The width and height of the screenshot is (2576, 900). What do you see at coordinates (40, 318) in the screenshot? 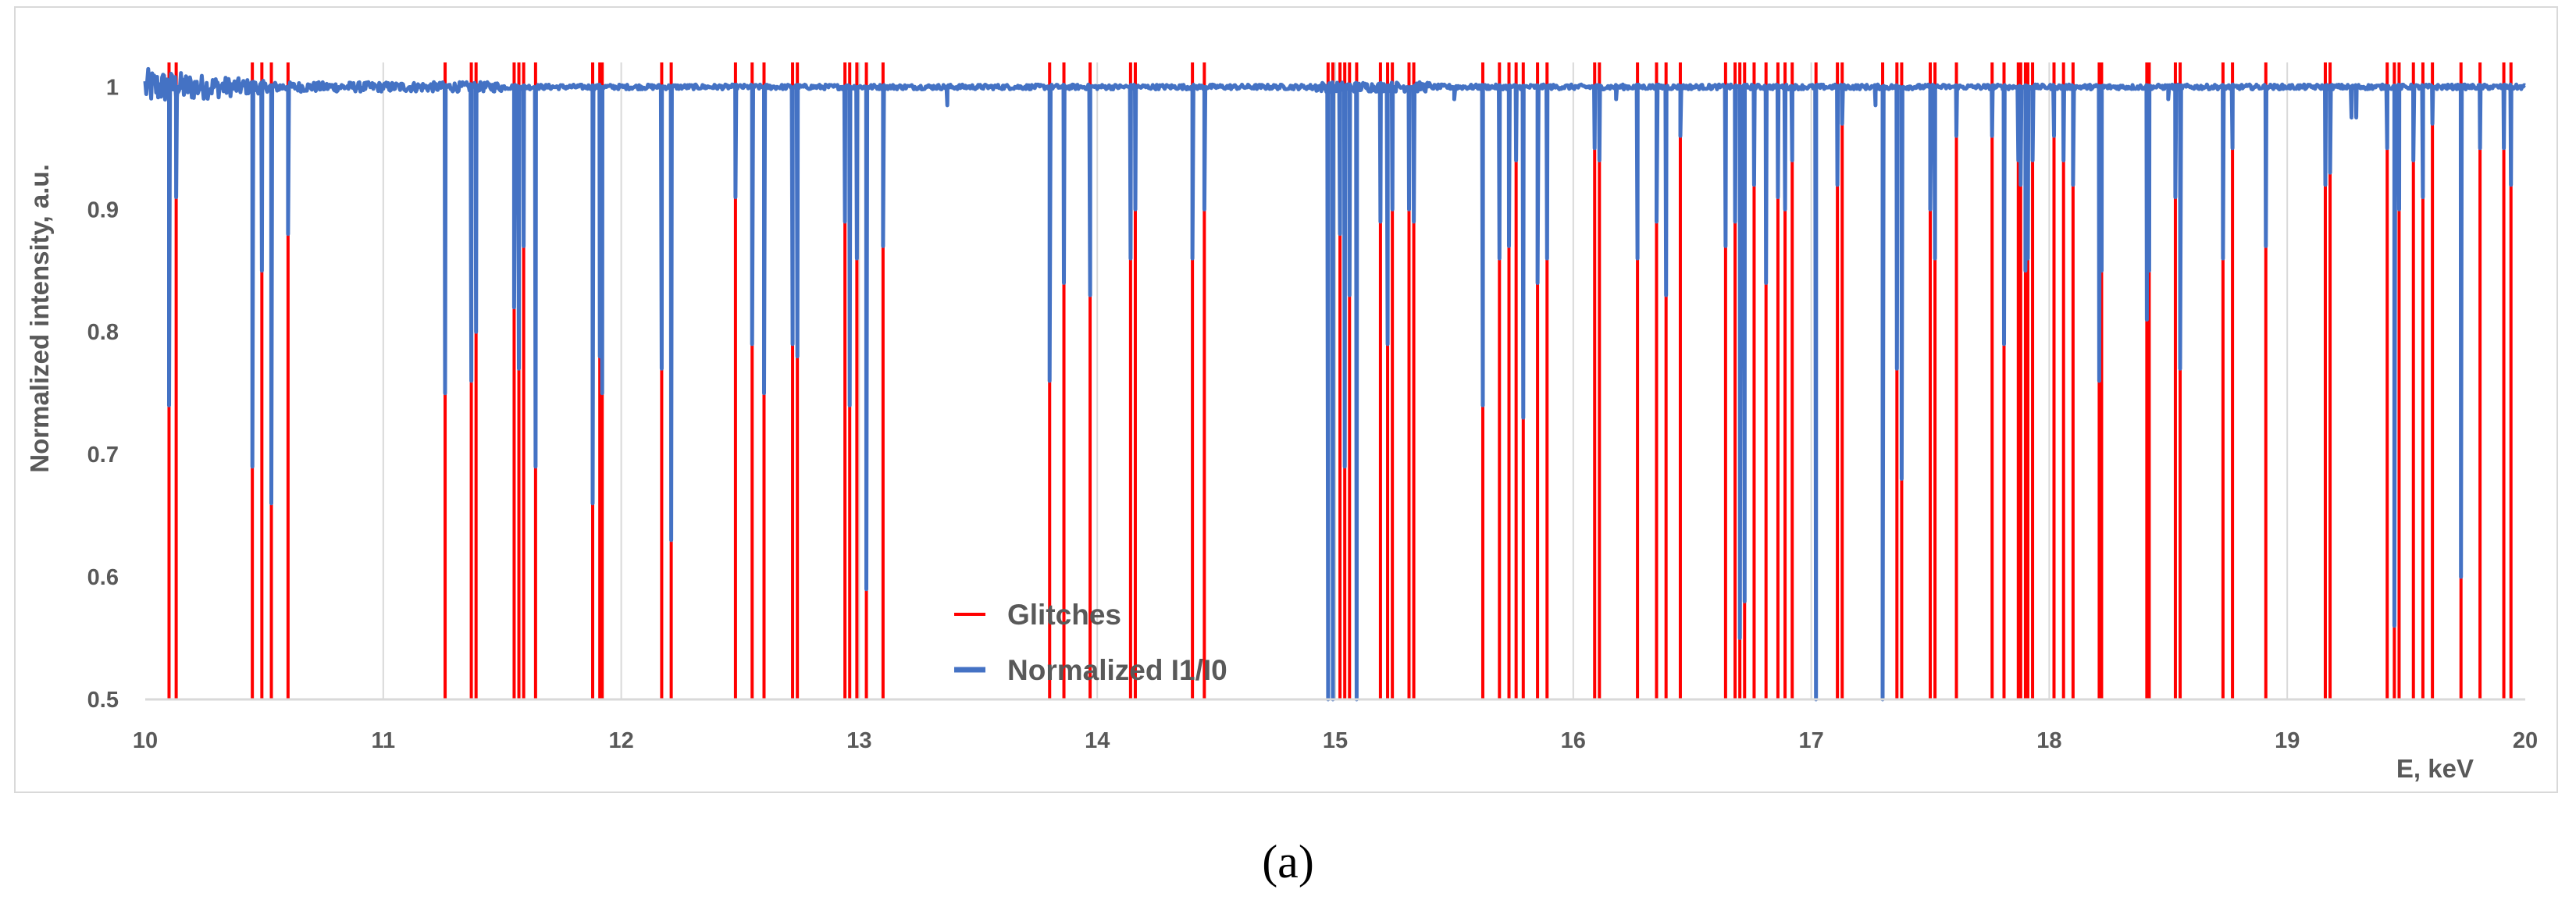
I see `y-axis-title: Normalized intensity, a.u.` at bounding box center [40, 318].